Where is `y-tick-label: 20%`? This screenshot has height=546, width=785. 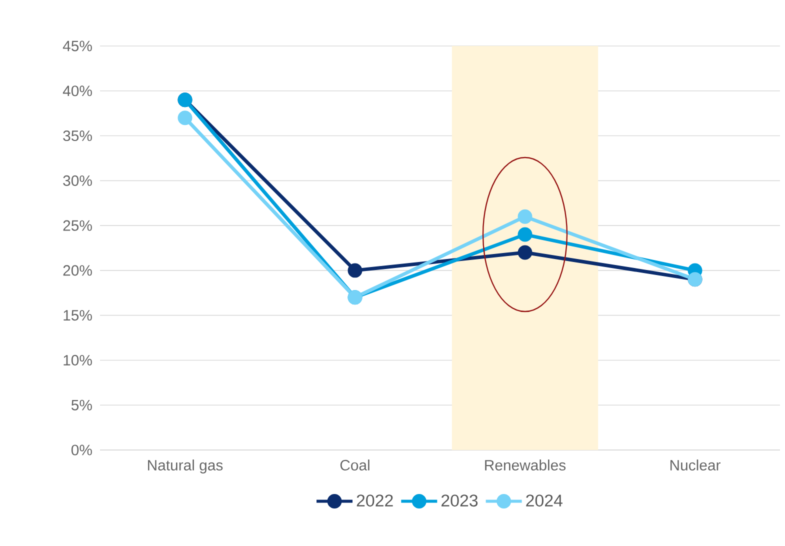 y-tick-label: 20% is located at coordinates (77, 270).